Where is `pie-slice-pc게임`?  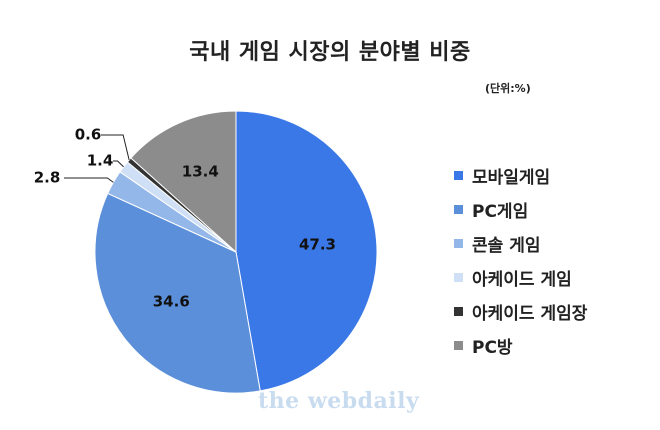
pie-slice-pc게임 is located at coordinates (177, 293).